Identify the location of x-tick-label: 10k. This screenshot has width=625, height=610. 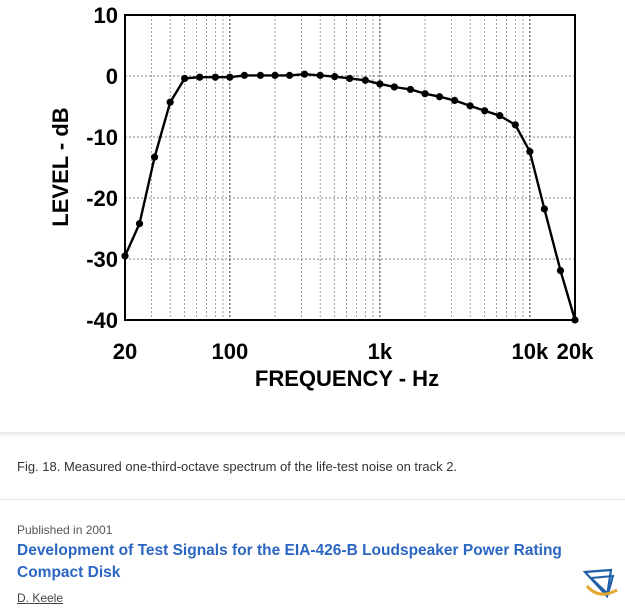
(529, 351).